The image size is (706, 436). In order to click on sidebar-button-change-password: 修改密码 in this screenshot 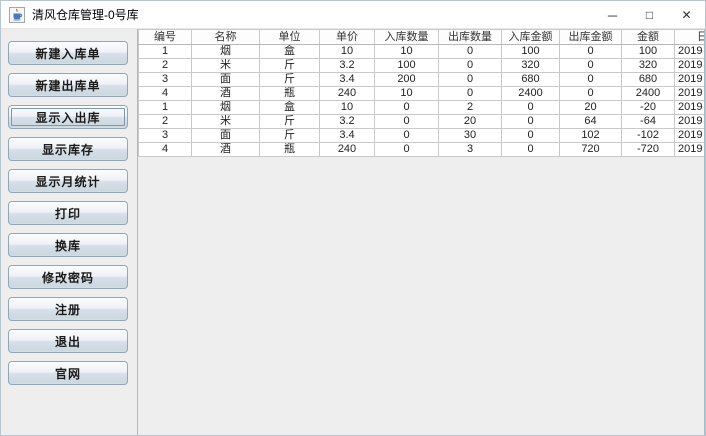, I will do `click(68, 277)`.